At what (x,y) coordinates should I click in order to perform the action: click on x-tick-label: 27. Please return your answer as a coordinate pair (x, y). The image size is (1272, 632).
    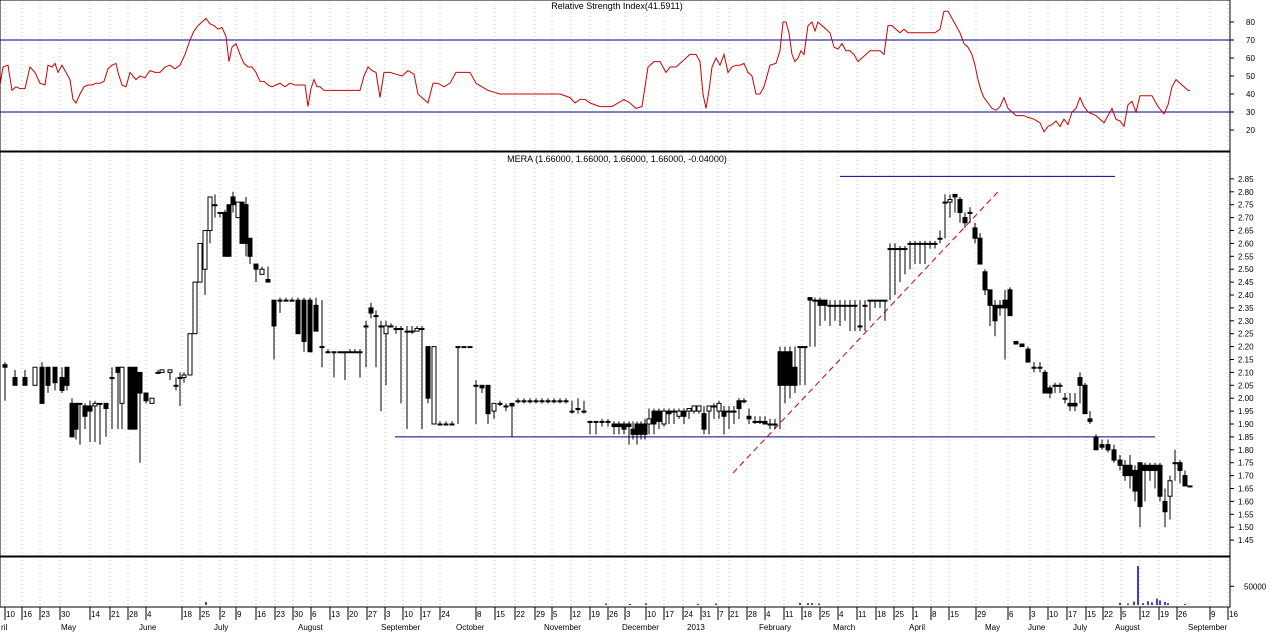
    Looking at the image, I should click on (372, 614).